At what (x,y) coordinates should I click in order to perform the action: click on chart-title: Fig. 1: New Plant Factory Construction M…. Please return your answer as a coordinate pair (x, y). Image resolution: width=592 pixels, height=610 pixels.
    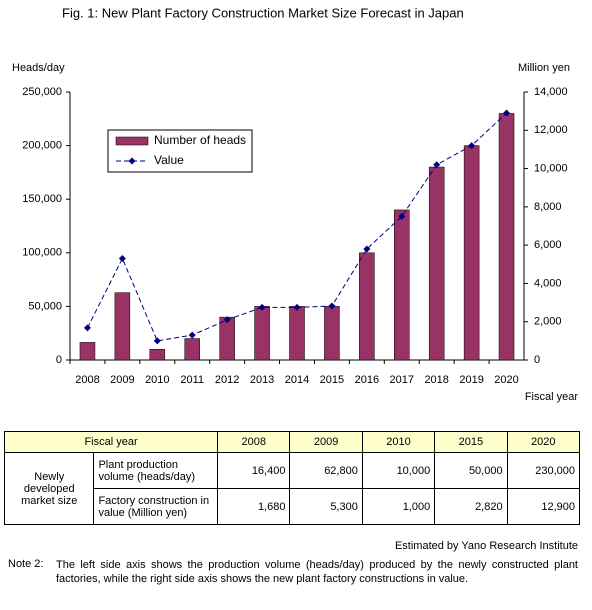
    Looking at the image, I should click on (263, 12).